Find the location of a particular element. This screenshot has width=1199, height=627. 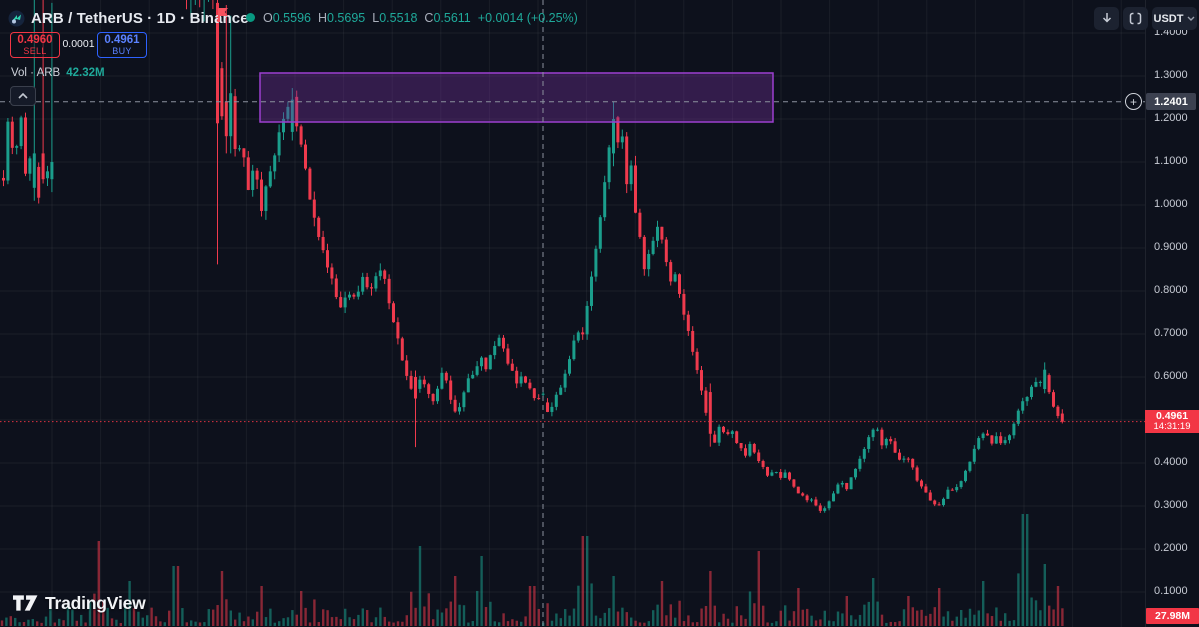

volume-value: 42.32M is located at coordinates (85, 73).